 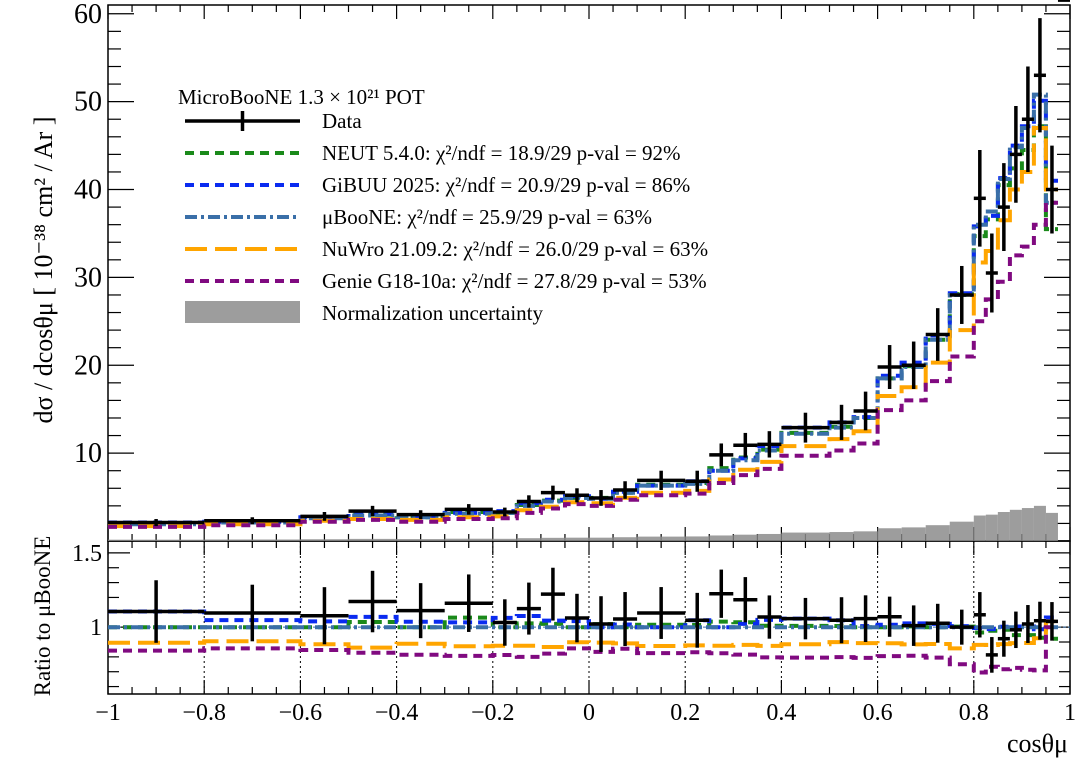 I want to click on y-tick-label: 10, so click(x=88, y=453).